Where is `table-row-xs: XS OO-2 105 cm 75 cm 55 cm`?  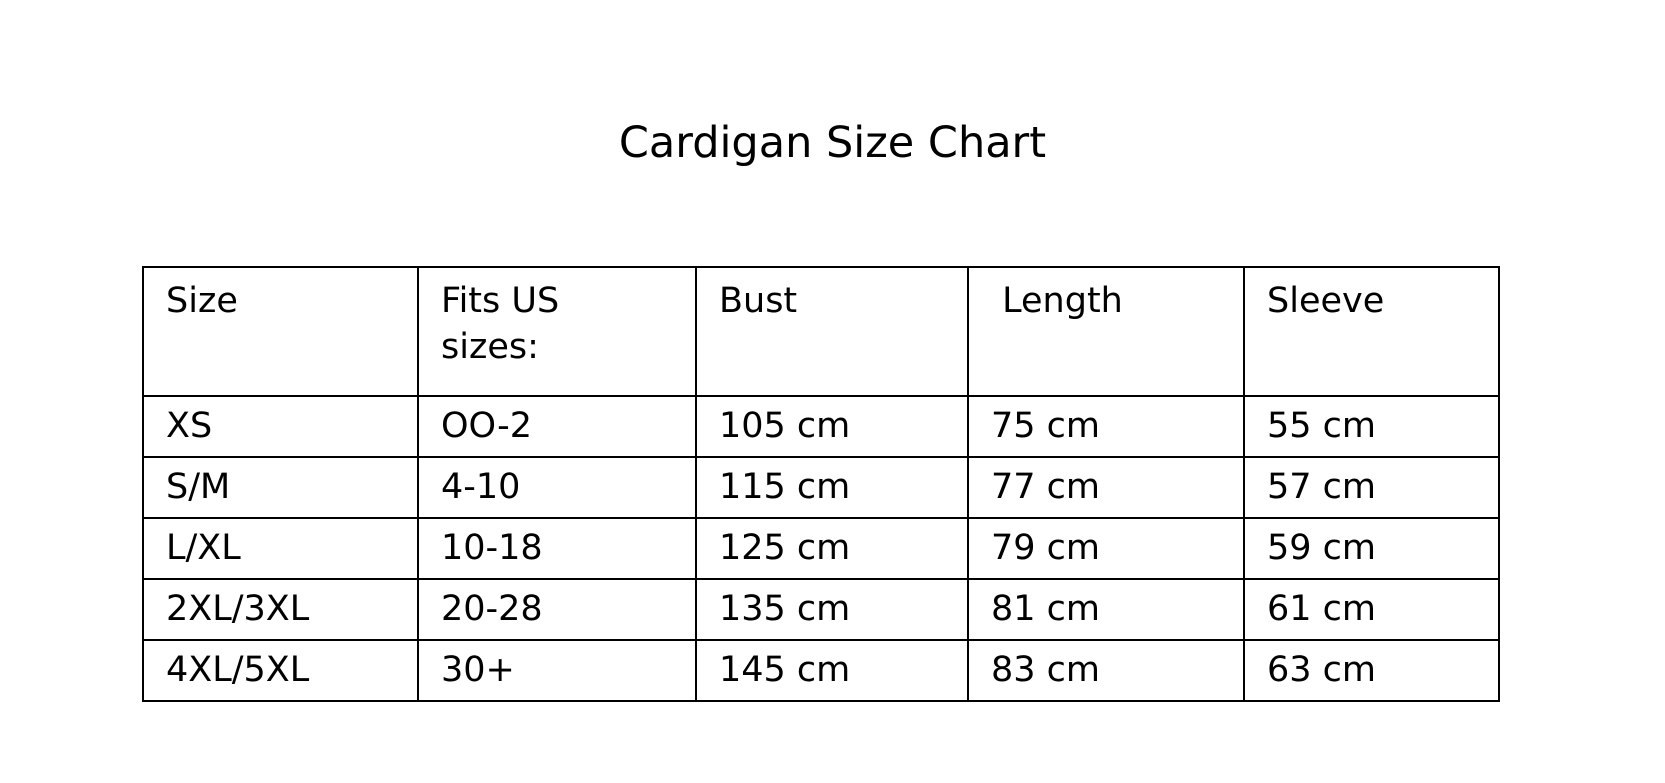 table-row-xs: XS OO-2 105 cm 75 cm 55 cm is located at coordinates (821, 426).